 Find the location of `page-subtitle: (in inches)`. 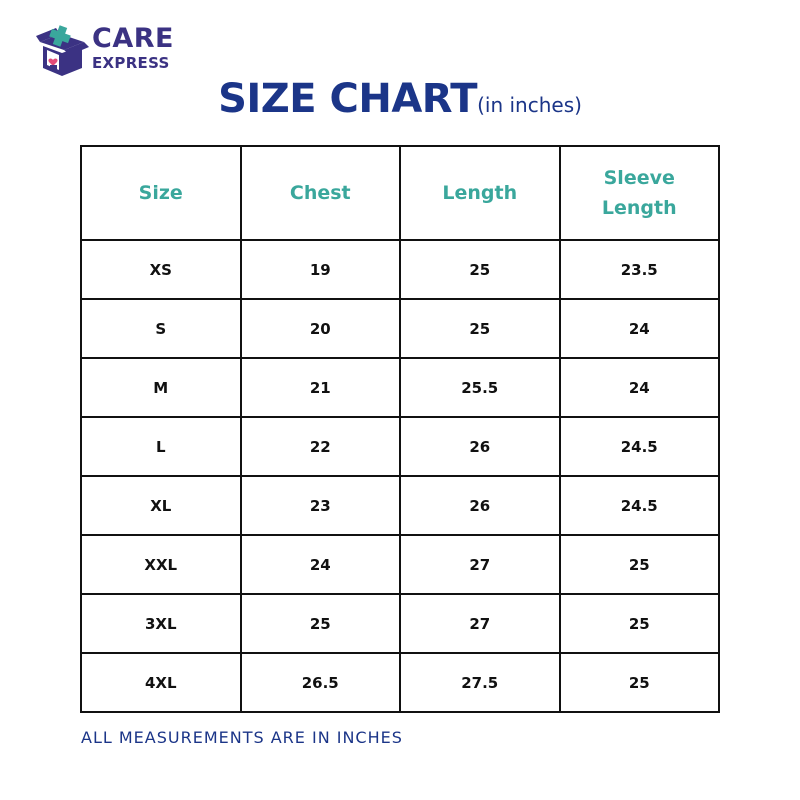

page-subtitle: (in inches) is located at coordinates (529, 105).